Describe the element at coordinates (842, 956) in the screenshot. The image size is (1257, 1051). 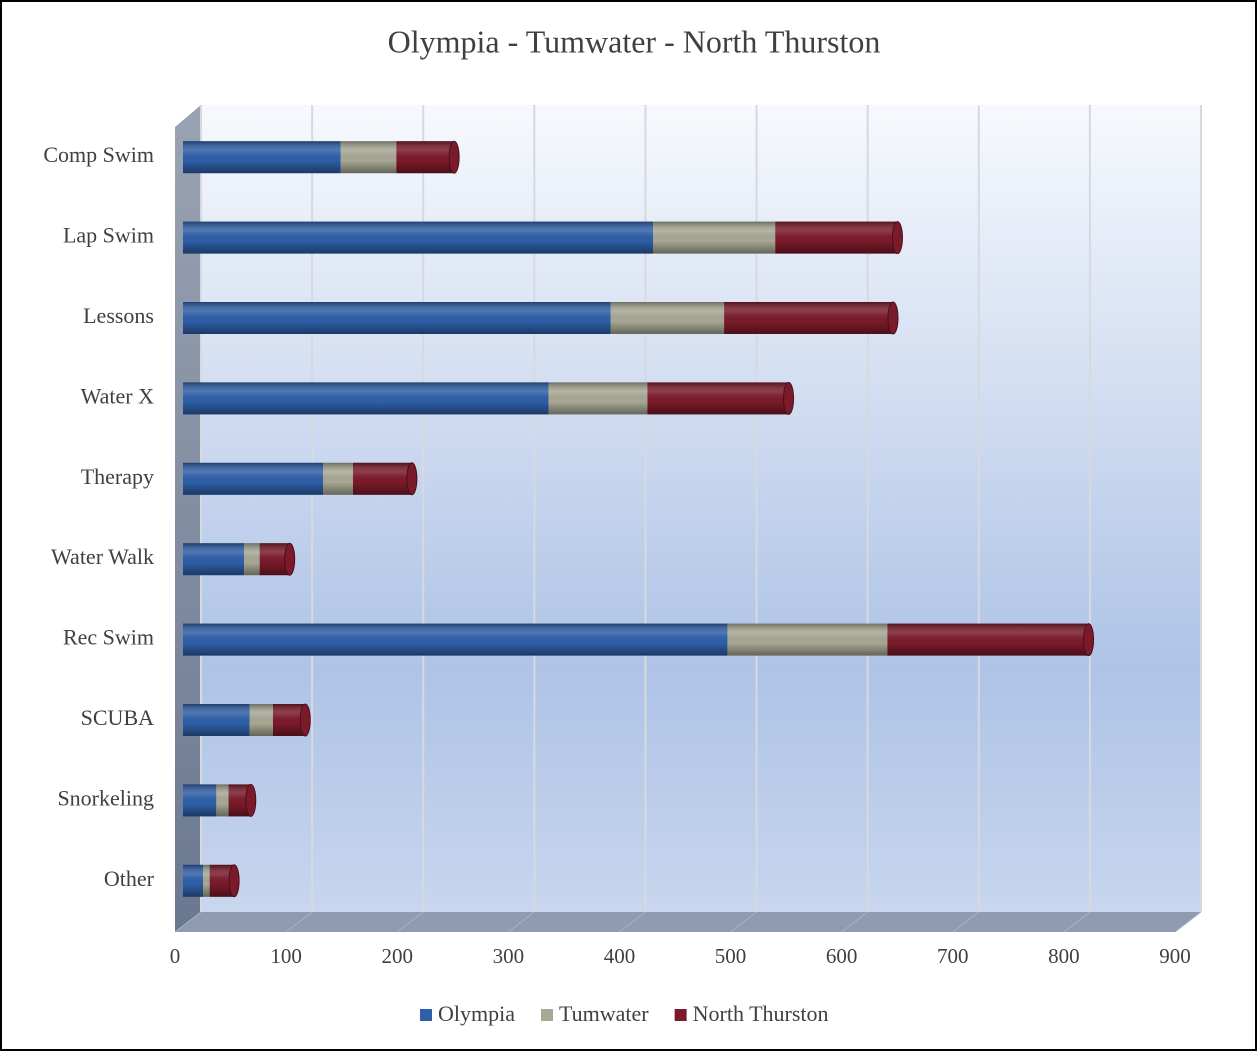
I see `x-tick-label: 600` at that location.